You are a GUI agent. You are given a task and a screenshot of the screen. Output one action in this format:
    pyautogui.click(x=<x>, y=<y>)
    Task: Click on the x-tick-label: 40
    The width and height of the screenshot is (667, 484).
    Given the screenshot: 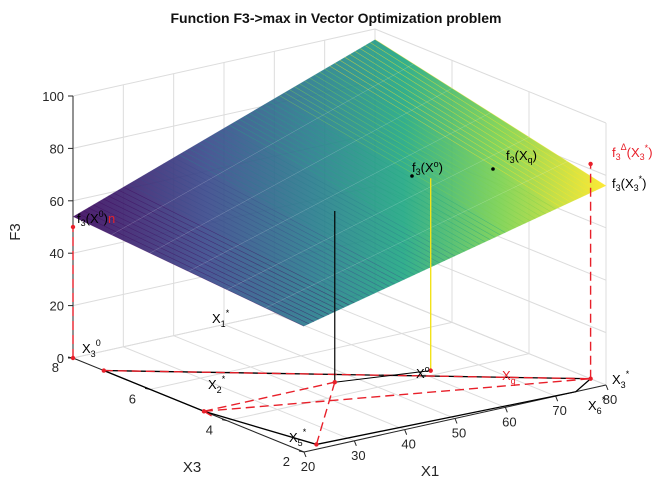 What is the action you would take?
    pyautogui.click(x=408, y=444)
    